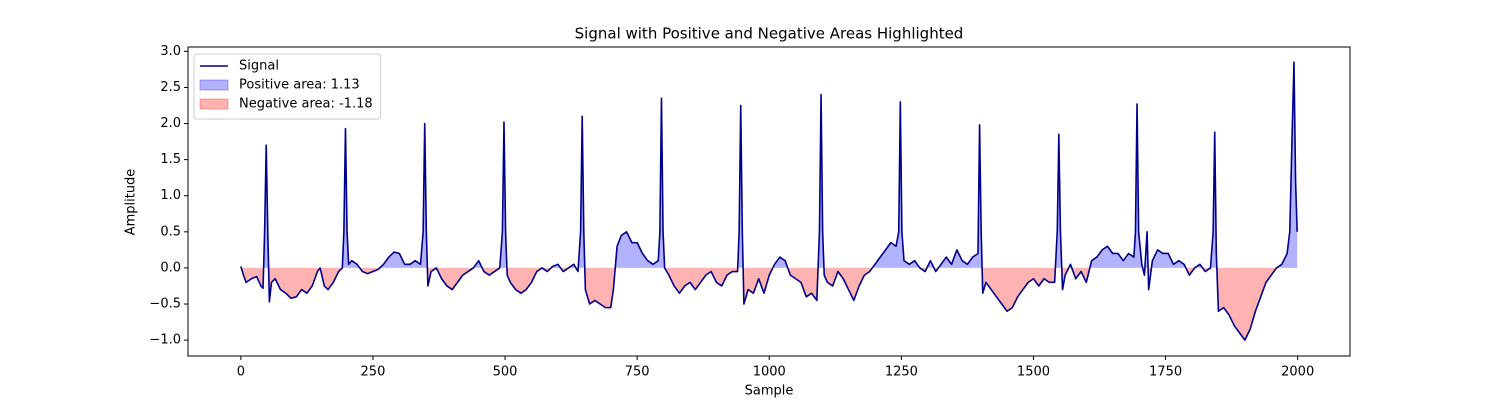  What do you see at coordinates (131, 202) in the screenshot?
I see `y-axis-label: Amplitude` at bounding box center [131, 202].